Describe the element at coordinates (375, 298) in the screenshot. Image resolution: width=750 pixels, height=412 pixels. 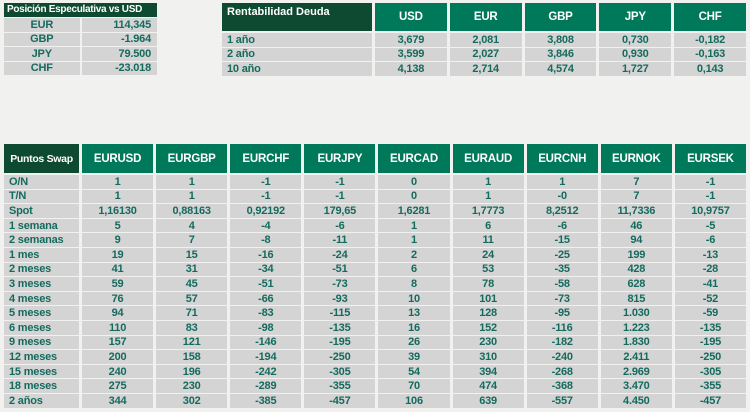
I see `table-row-4-meses: 4 meses 76 57 -66 -93 10 101 -73 815 -52` at that location.